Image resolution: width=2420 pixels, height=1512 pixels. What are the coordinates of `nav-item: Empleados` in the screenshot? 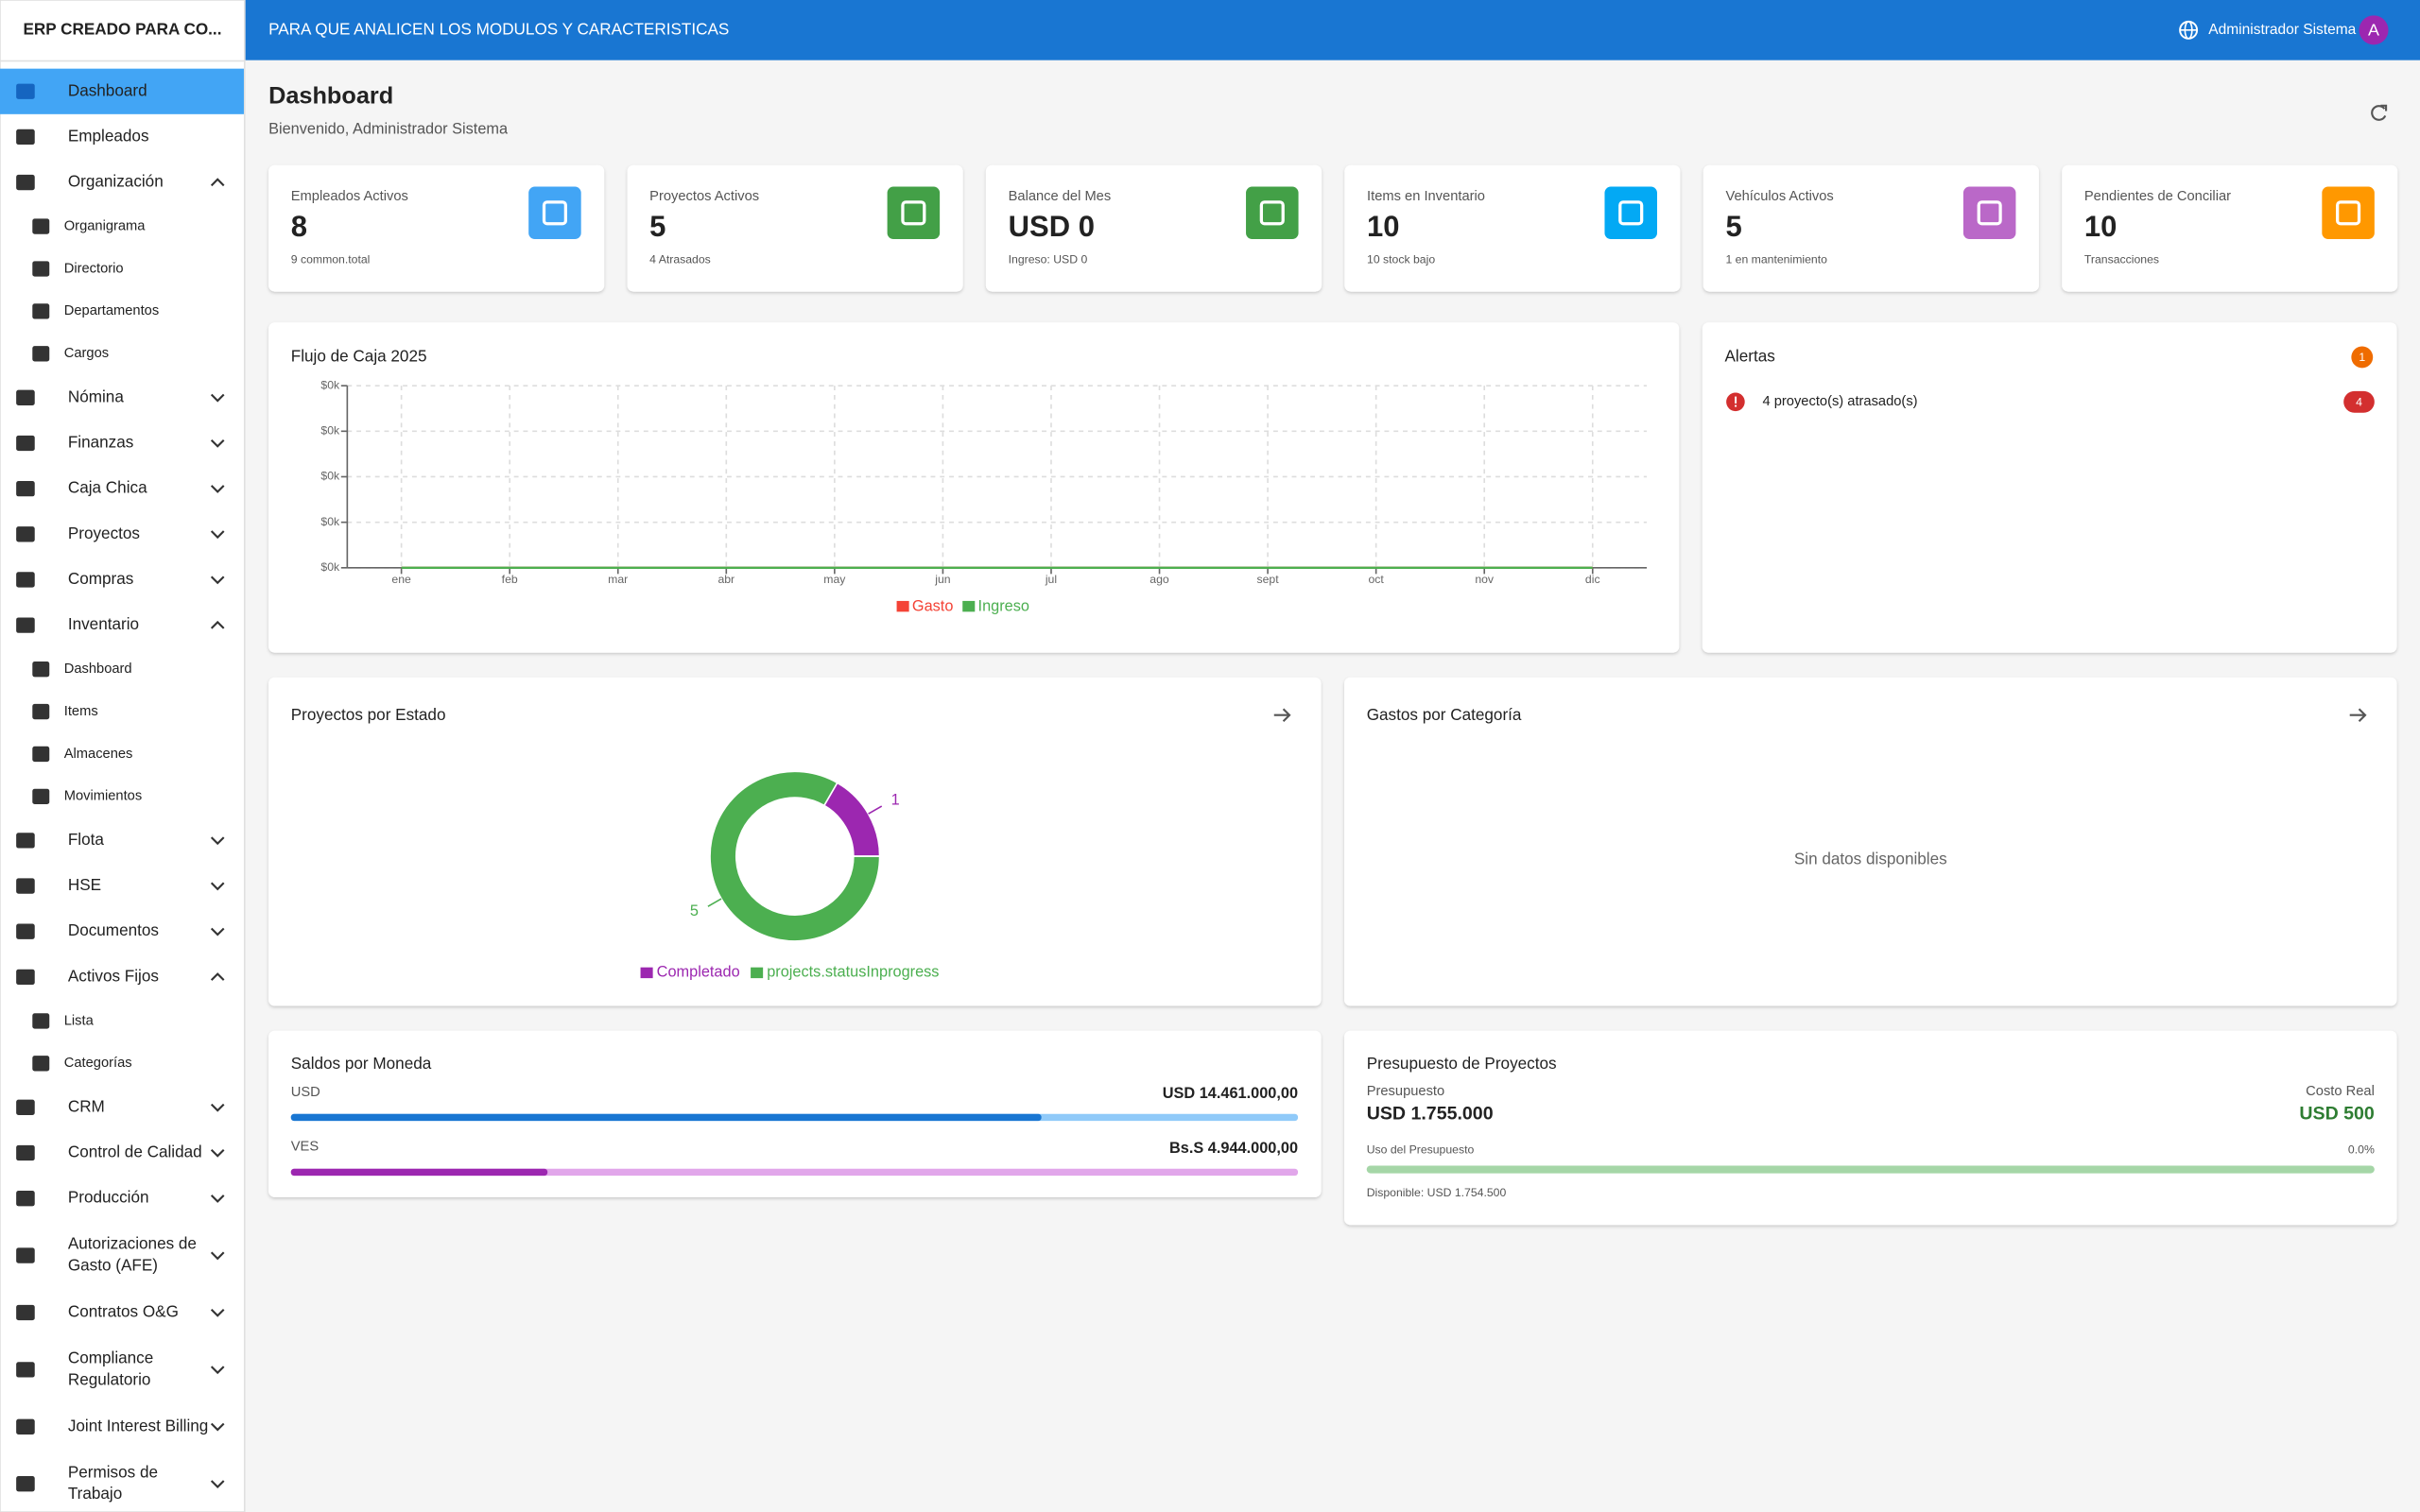 It's located at (108, 135).